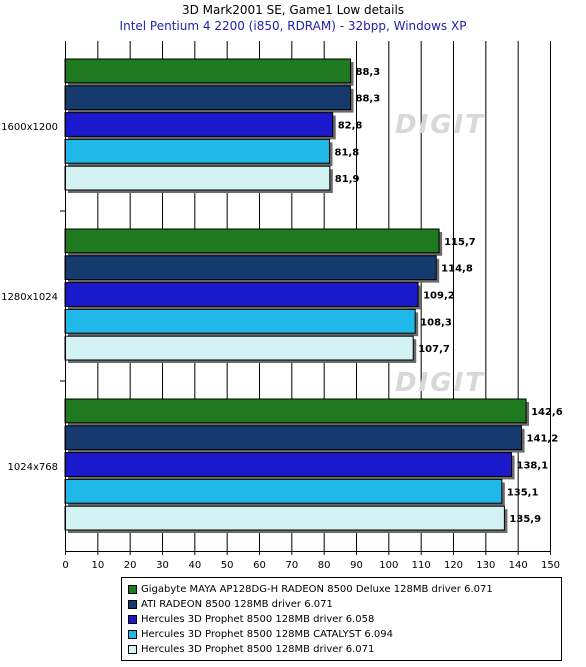 The image size is (586, 667). Describe the element at coordinates (344, 604) in the screenshot. I see `legend-item: ATI RADEON 8500 128MB driver 6.071` at that location.